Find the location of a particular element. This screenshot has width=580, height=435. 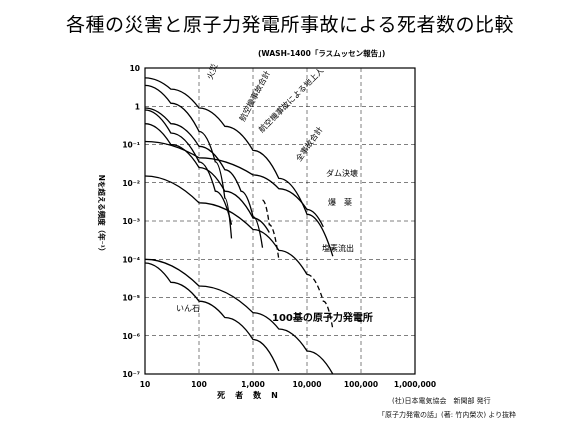

series-annotation-0: 火災 is located at coordinates (212, 72).